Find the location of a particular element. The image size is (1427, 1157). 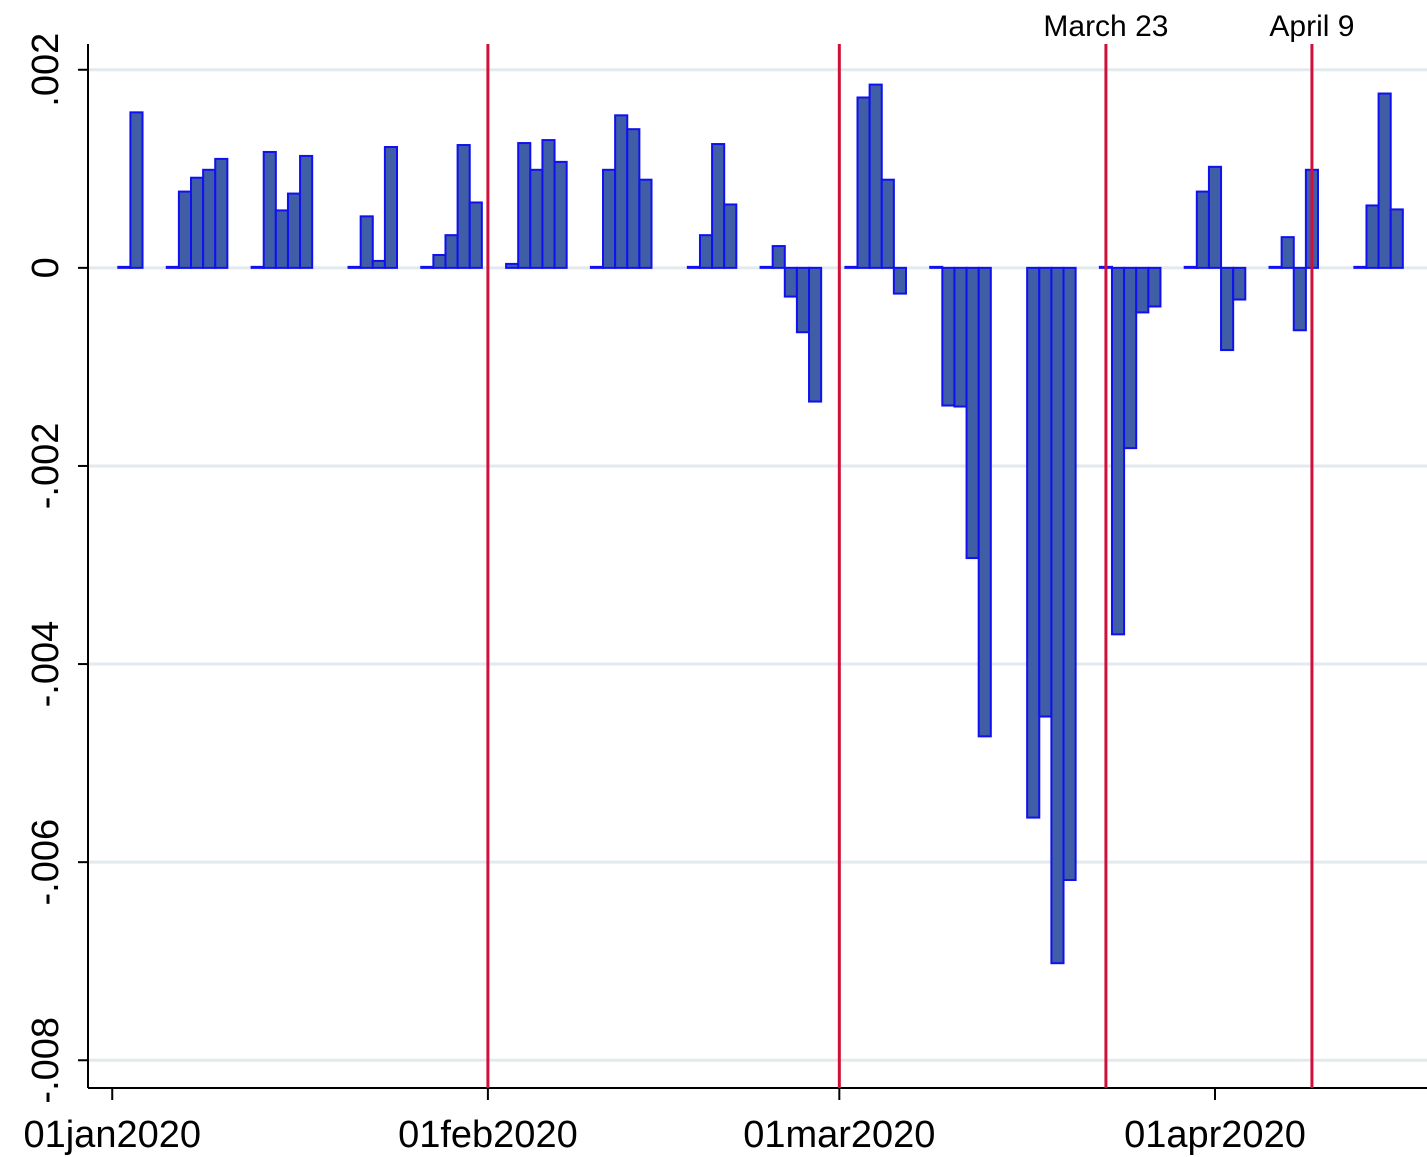

x-tick-label: 01jan2020 is located at coordinates (112, 1135).